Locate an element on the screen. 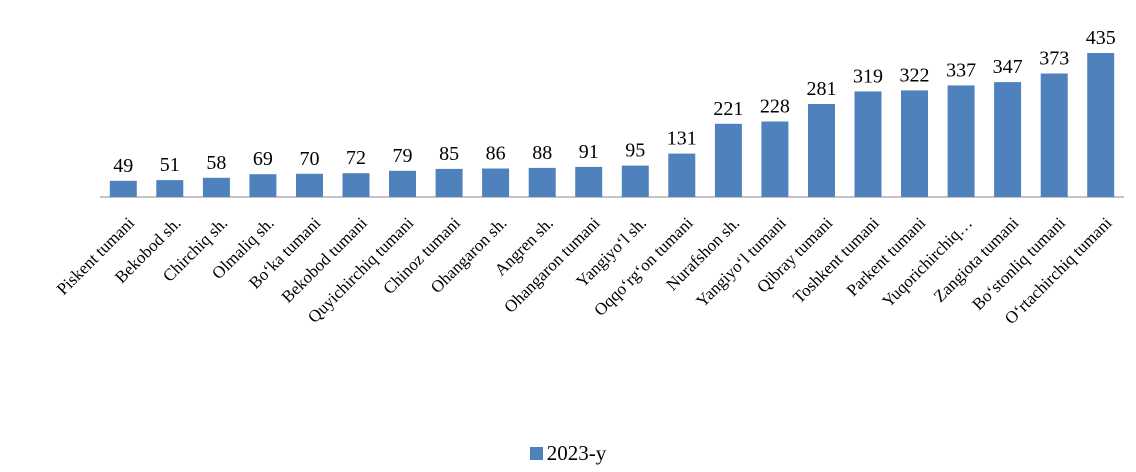 The image size is (1136, 472). data-label: 322 is located at coordinates (915, 75).